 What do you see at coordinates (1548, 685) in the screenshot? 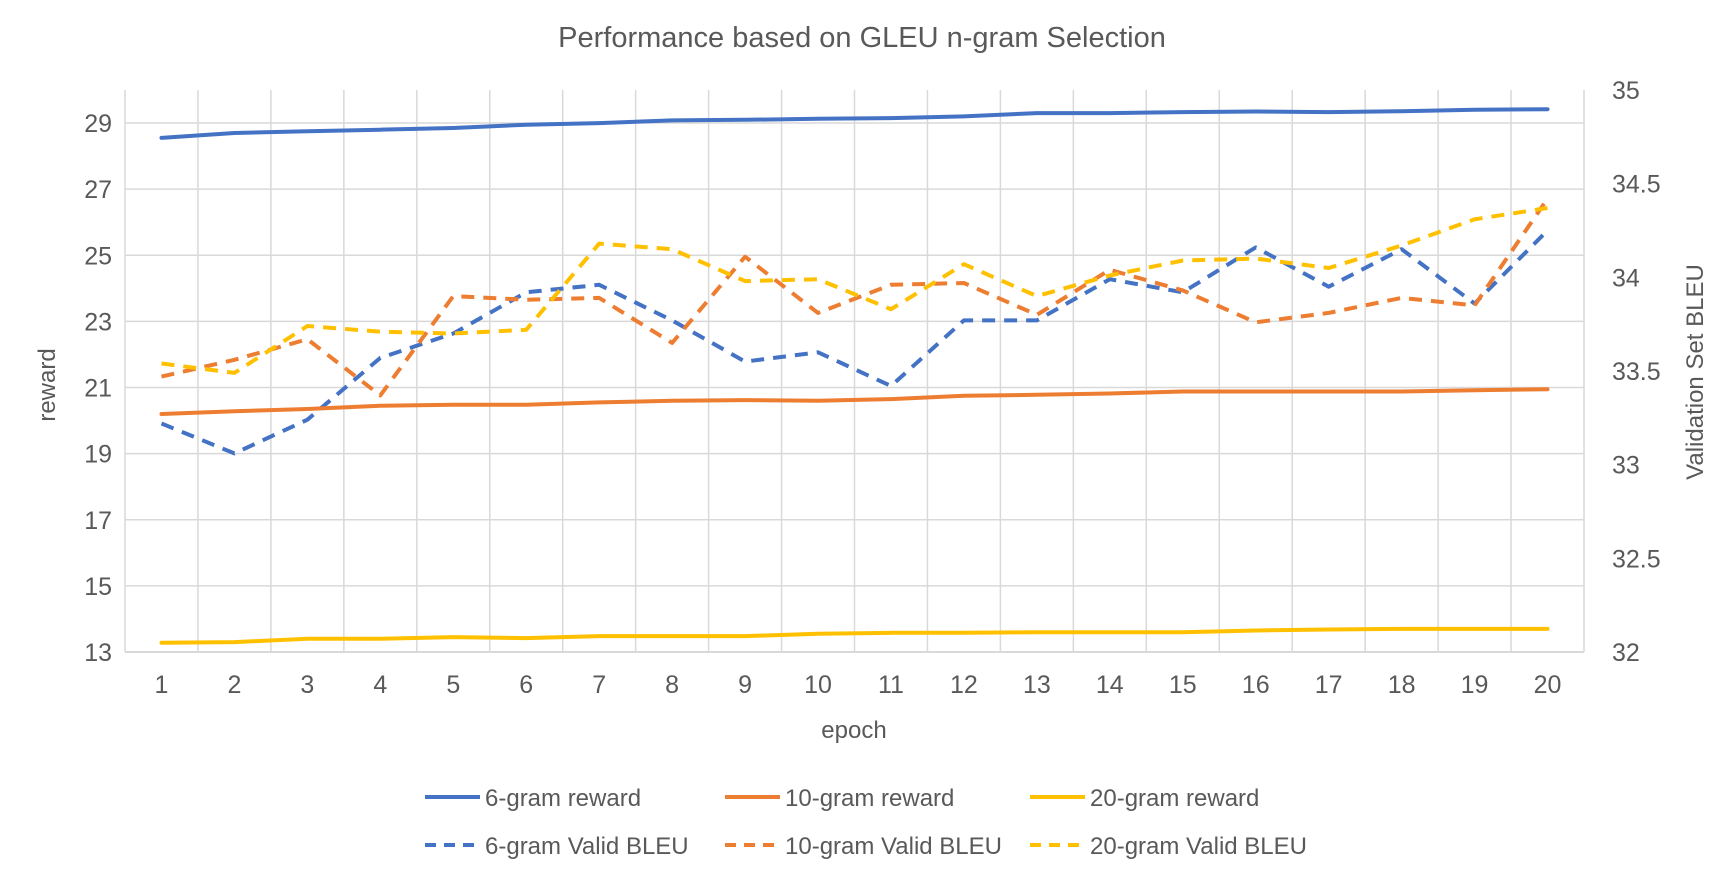
I see `x-tick-label: 20` at bounding box center [1548, 685].